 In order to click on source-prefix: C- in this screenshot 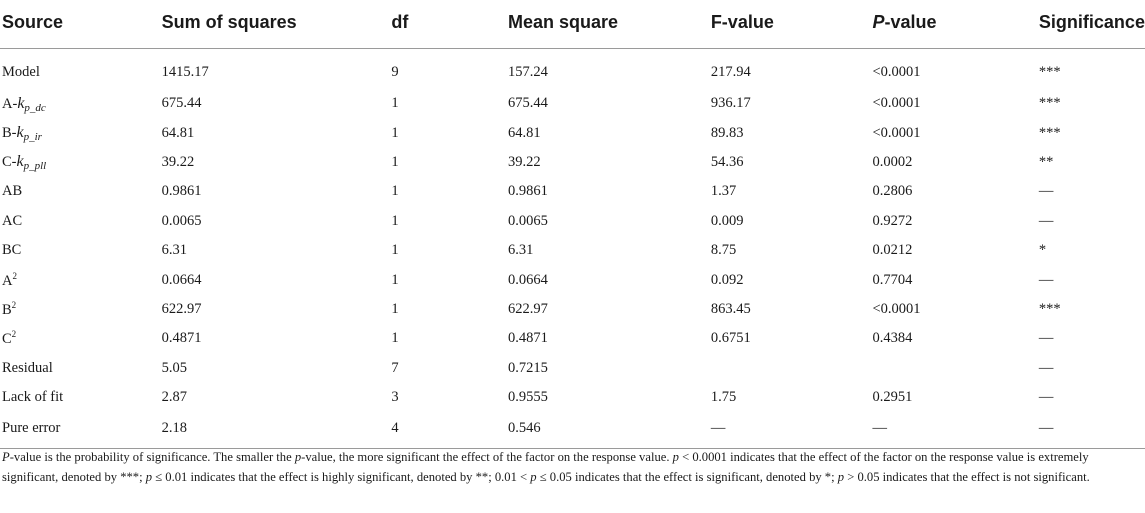, I will do `click(9, 162)`.